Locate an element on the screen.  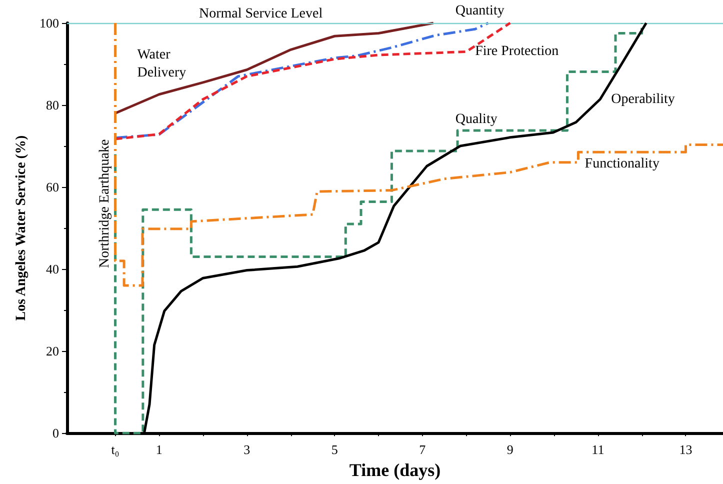
y-tick-label: 40 is located at coordinates (52, 269).